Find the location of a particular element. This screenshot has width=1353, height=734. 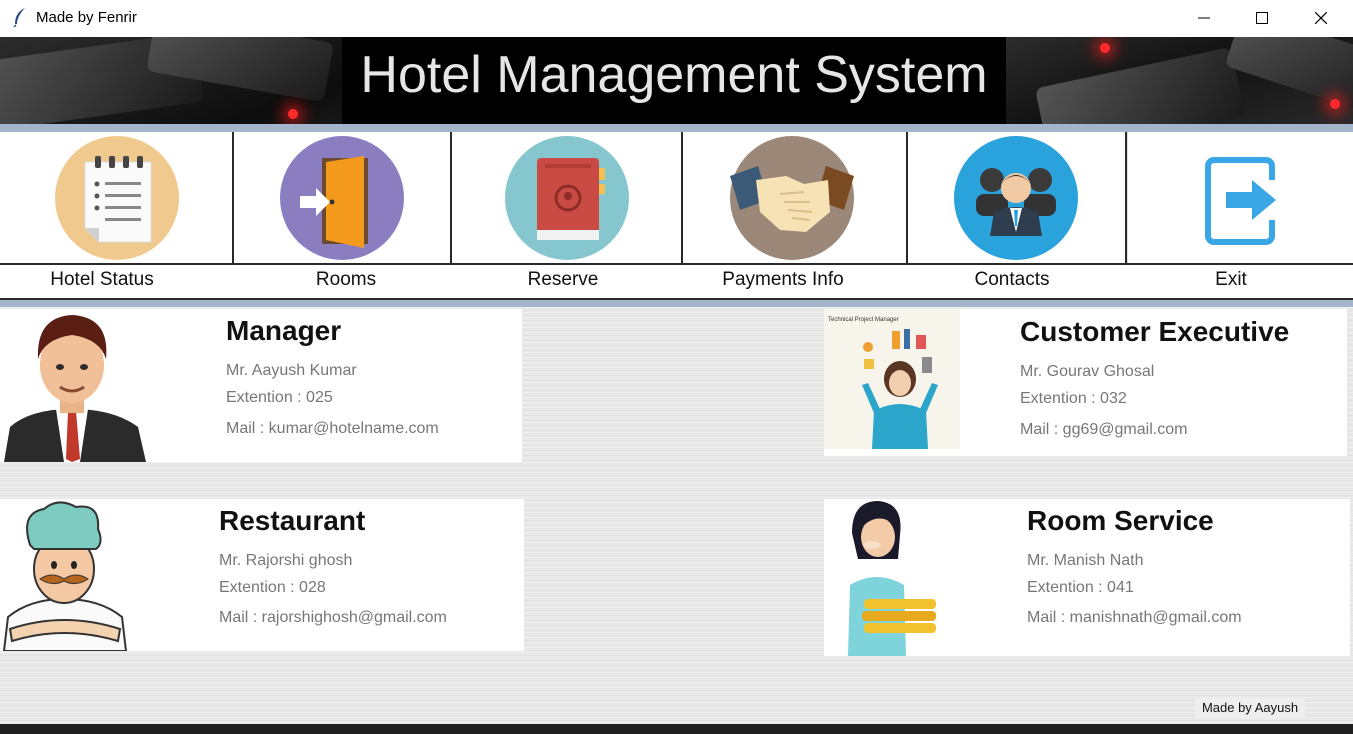

window-title: Made by Fenrir is located at coordinates (86, 17).